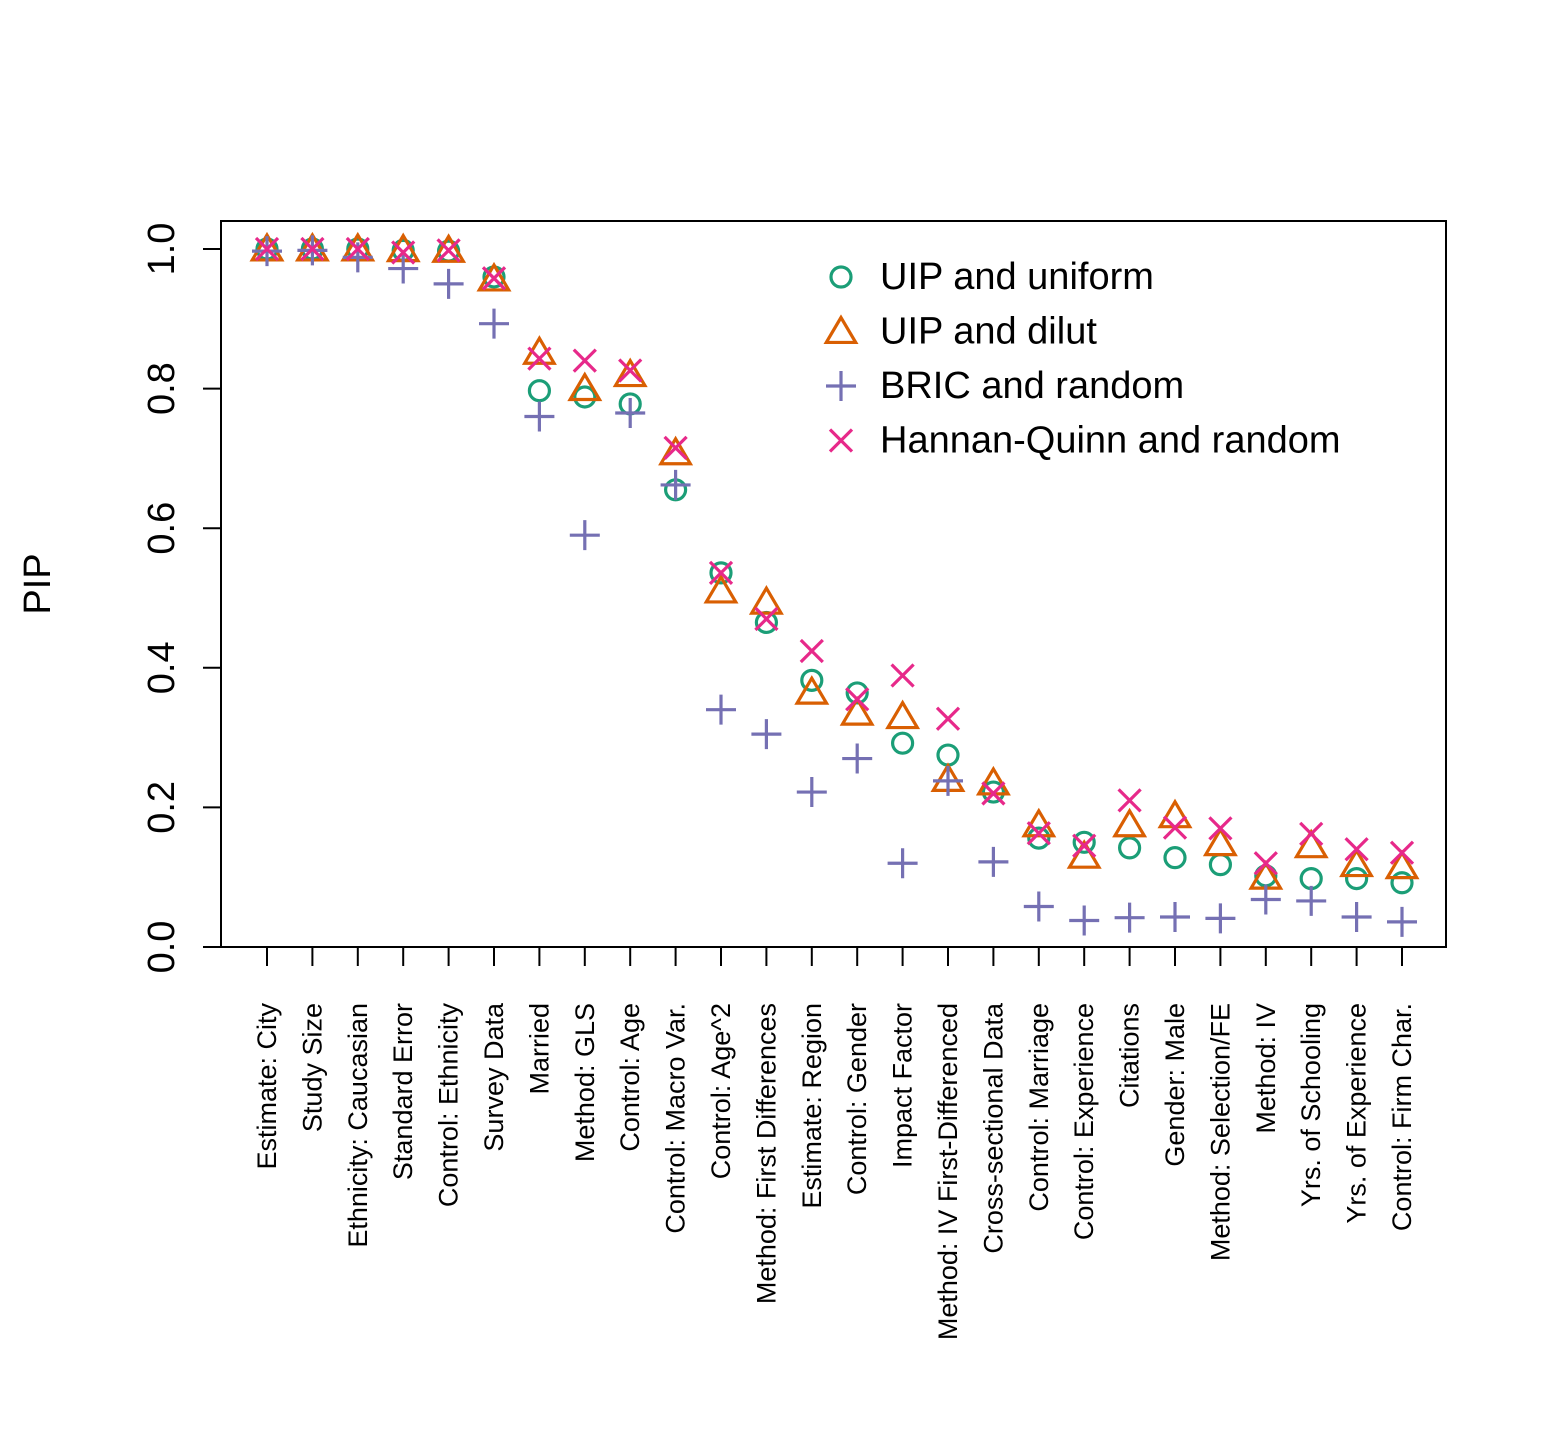 The height and width of the screenshot is (1434, 1560). Describe the element at coordinates (676, 1118) in the screenshot. I see `x-tick-label: Control: Macro Var.` at that location.